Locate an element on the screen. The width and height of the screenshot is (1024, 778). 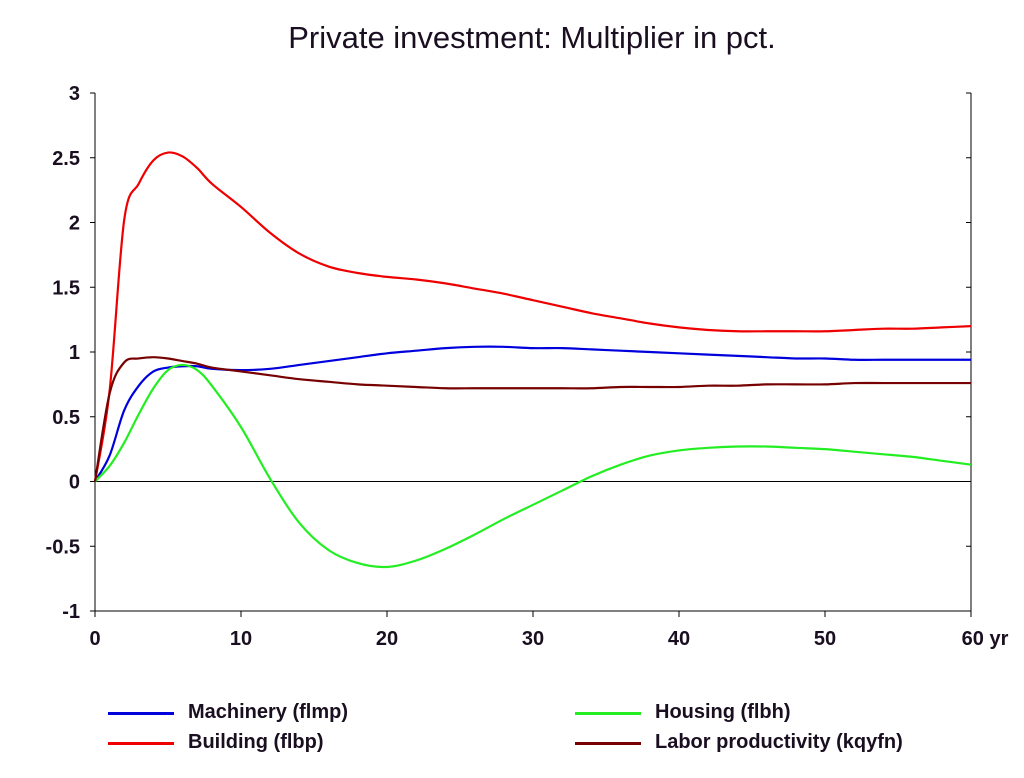
x-tick-label: 0 is located at coordinates (94, 639).